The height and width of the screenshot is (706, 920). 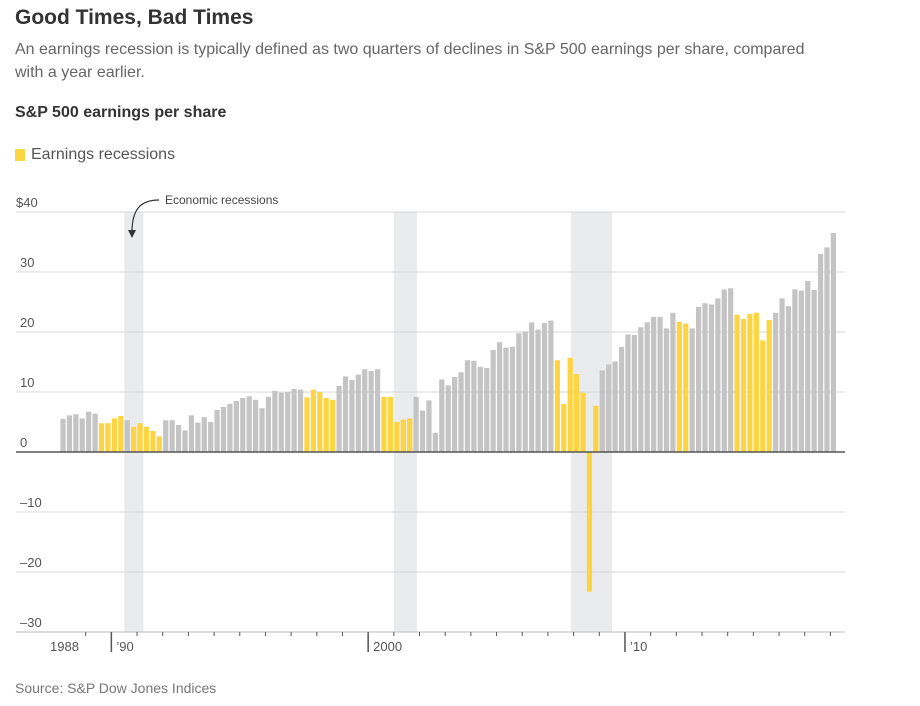 I want to click on x-tick-label: ’90, so click(x=124, y=646).